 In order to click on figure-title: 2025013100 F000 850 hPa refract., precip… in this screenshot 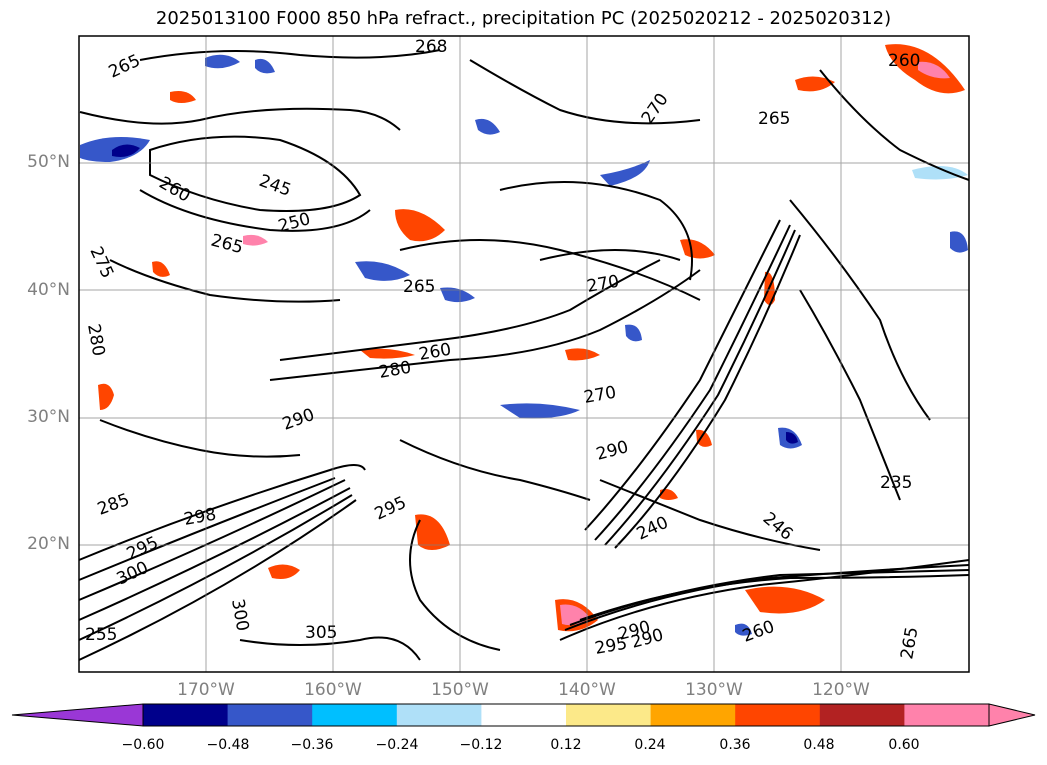, I will do `click(523, 18)`.